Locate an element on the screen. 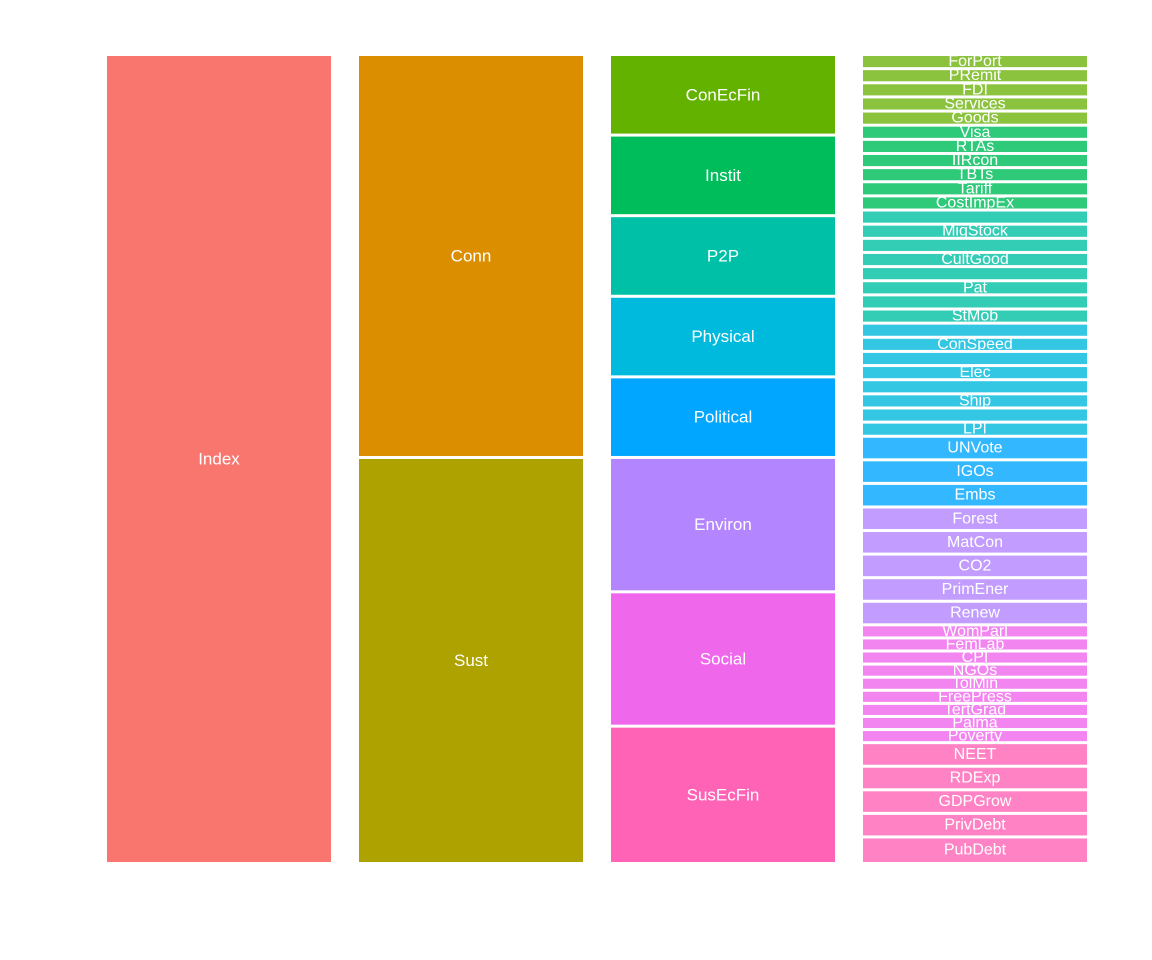  node-label: StMob is located at coordinates (975, 316).